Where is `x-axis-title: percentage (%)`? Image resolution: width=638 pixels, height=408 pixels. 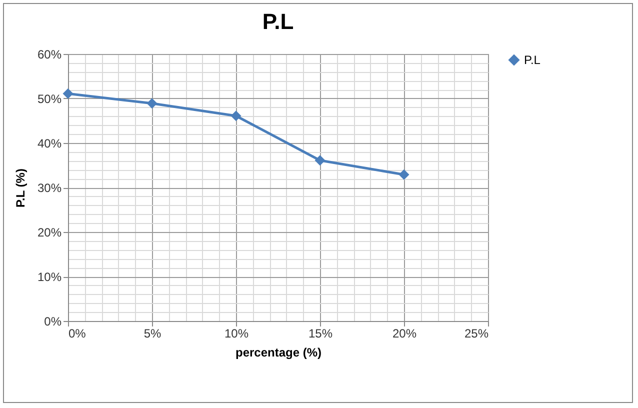
x-axis-title: percentage (%) is located at coordinates (278, 353).